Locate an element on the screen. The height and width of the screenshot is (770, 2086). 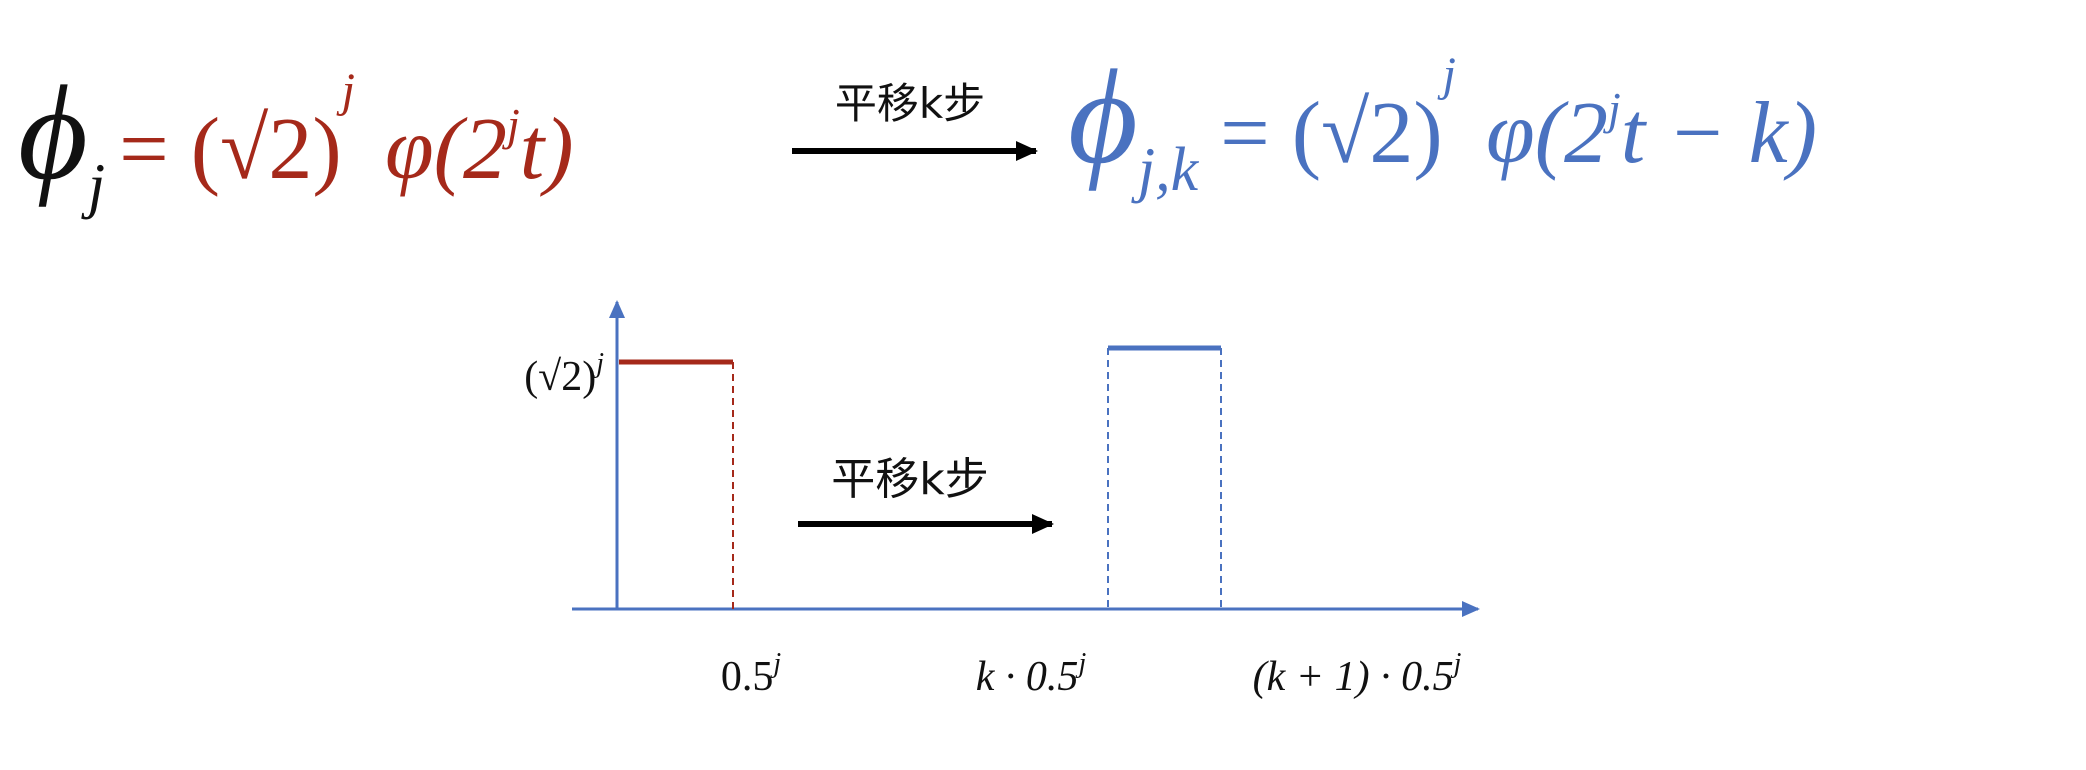
x-label-base: k · 0.5 is located at coordinates (1027, 677).